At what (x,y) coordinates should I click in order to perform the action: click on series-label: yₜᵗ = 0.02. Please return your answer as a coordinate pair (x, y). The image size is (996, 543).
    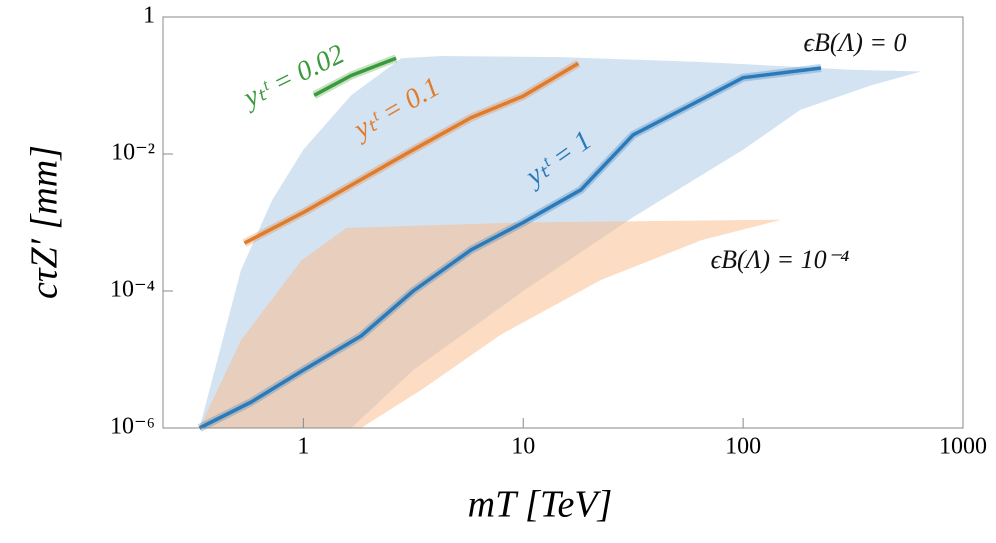
    Looking at the image, I should click on (292, 77).